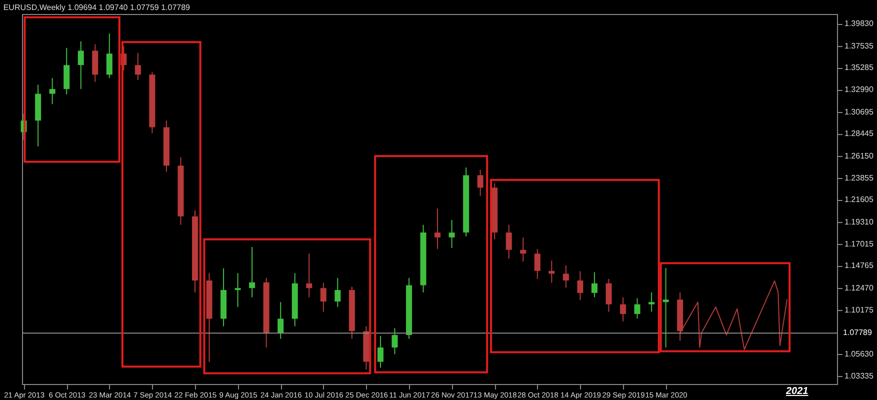 This screenshot has width=877, height=400. Describe the element at coordinates (859, 287) in the screenshot. I see `y-tick-label: 1.12470` at that location.